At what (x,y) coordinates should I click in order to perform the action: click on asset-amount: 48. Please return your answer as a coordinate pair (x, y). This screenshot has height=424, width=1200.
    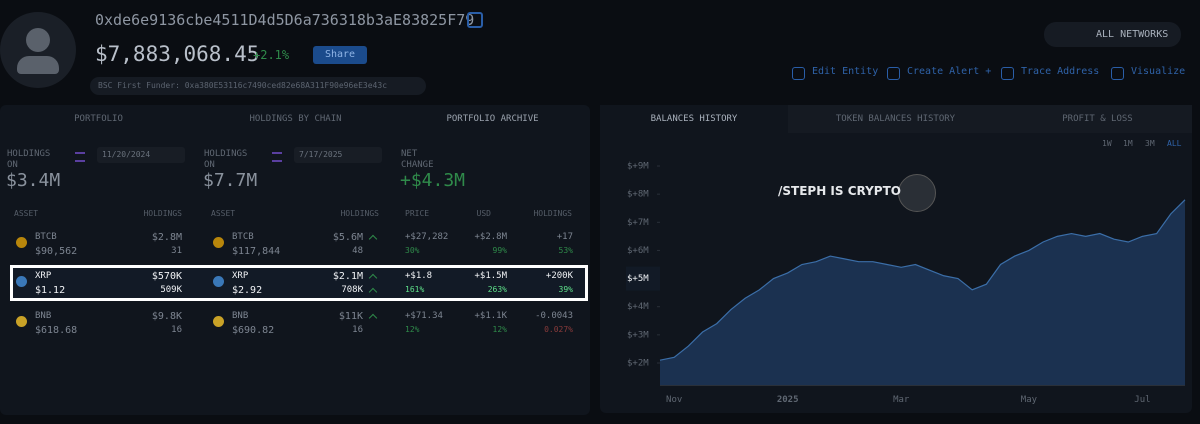
    Looking at the image, I should click on (357, 251).